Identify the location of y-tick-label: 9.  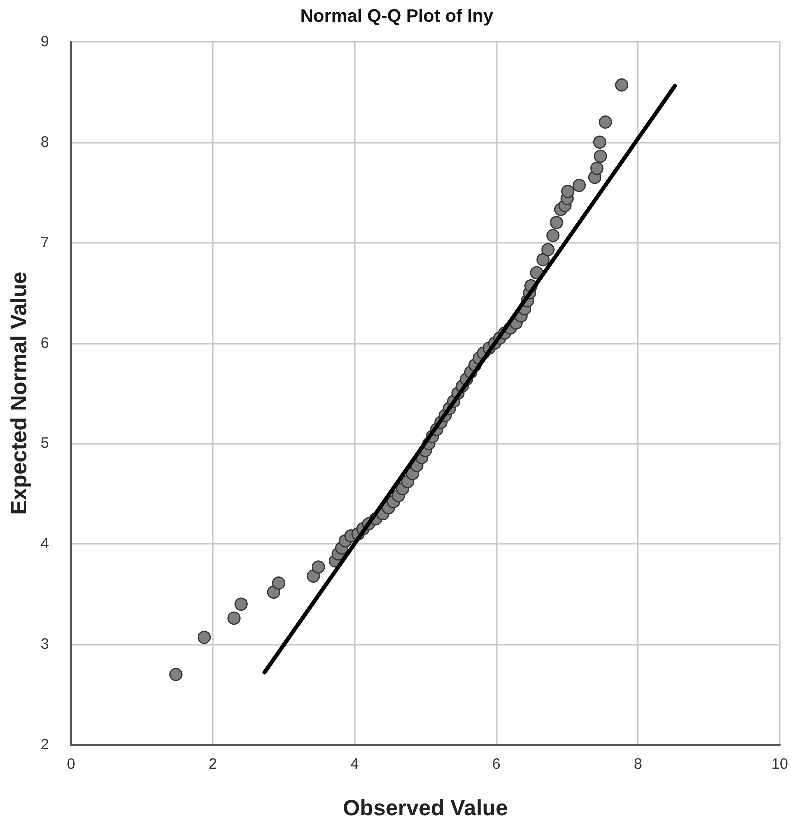
(45, 42).